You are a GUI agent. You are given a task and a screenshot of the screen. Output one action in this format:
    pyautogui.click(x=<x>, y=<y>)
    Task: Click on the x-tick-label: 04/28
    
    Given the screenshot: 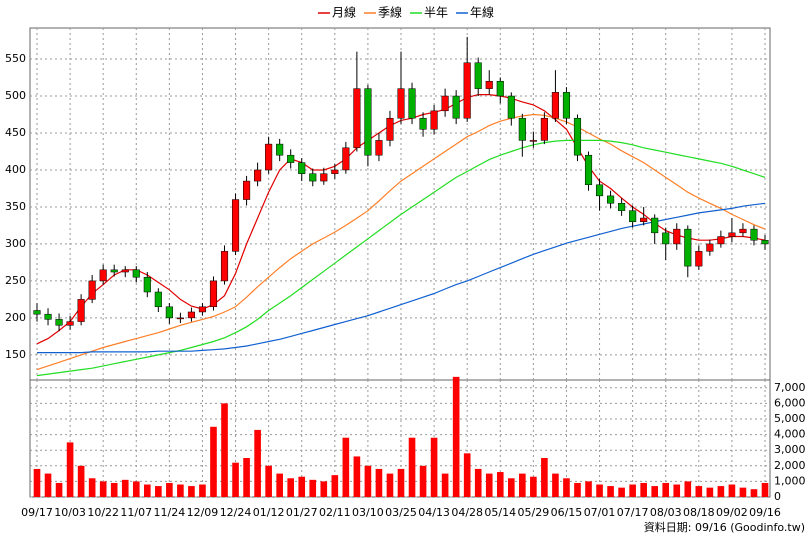 What is the action you would take?
    pyautogui.click(x=467, y=512)
    